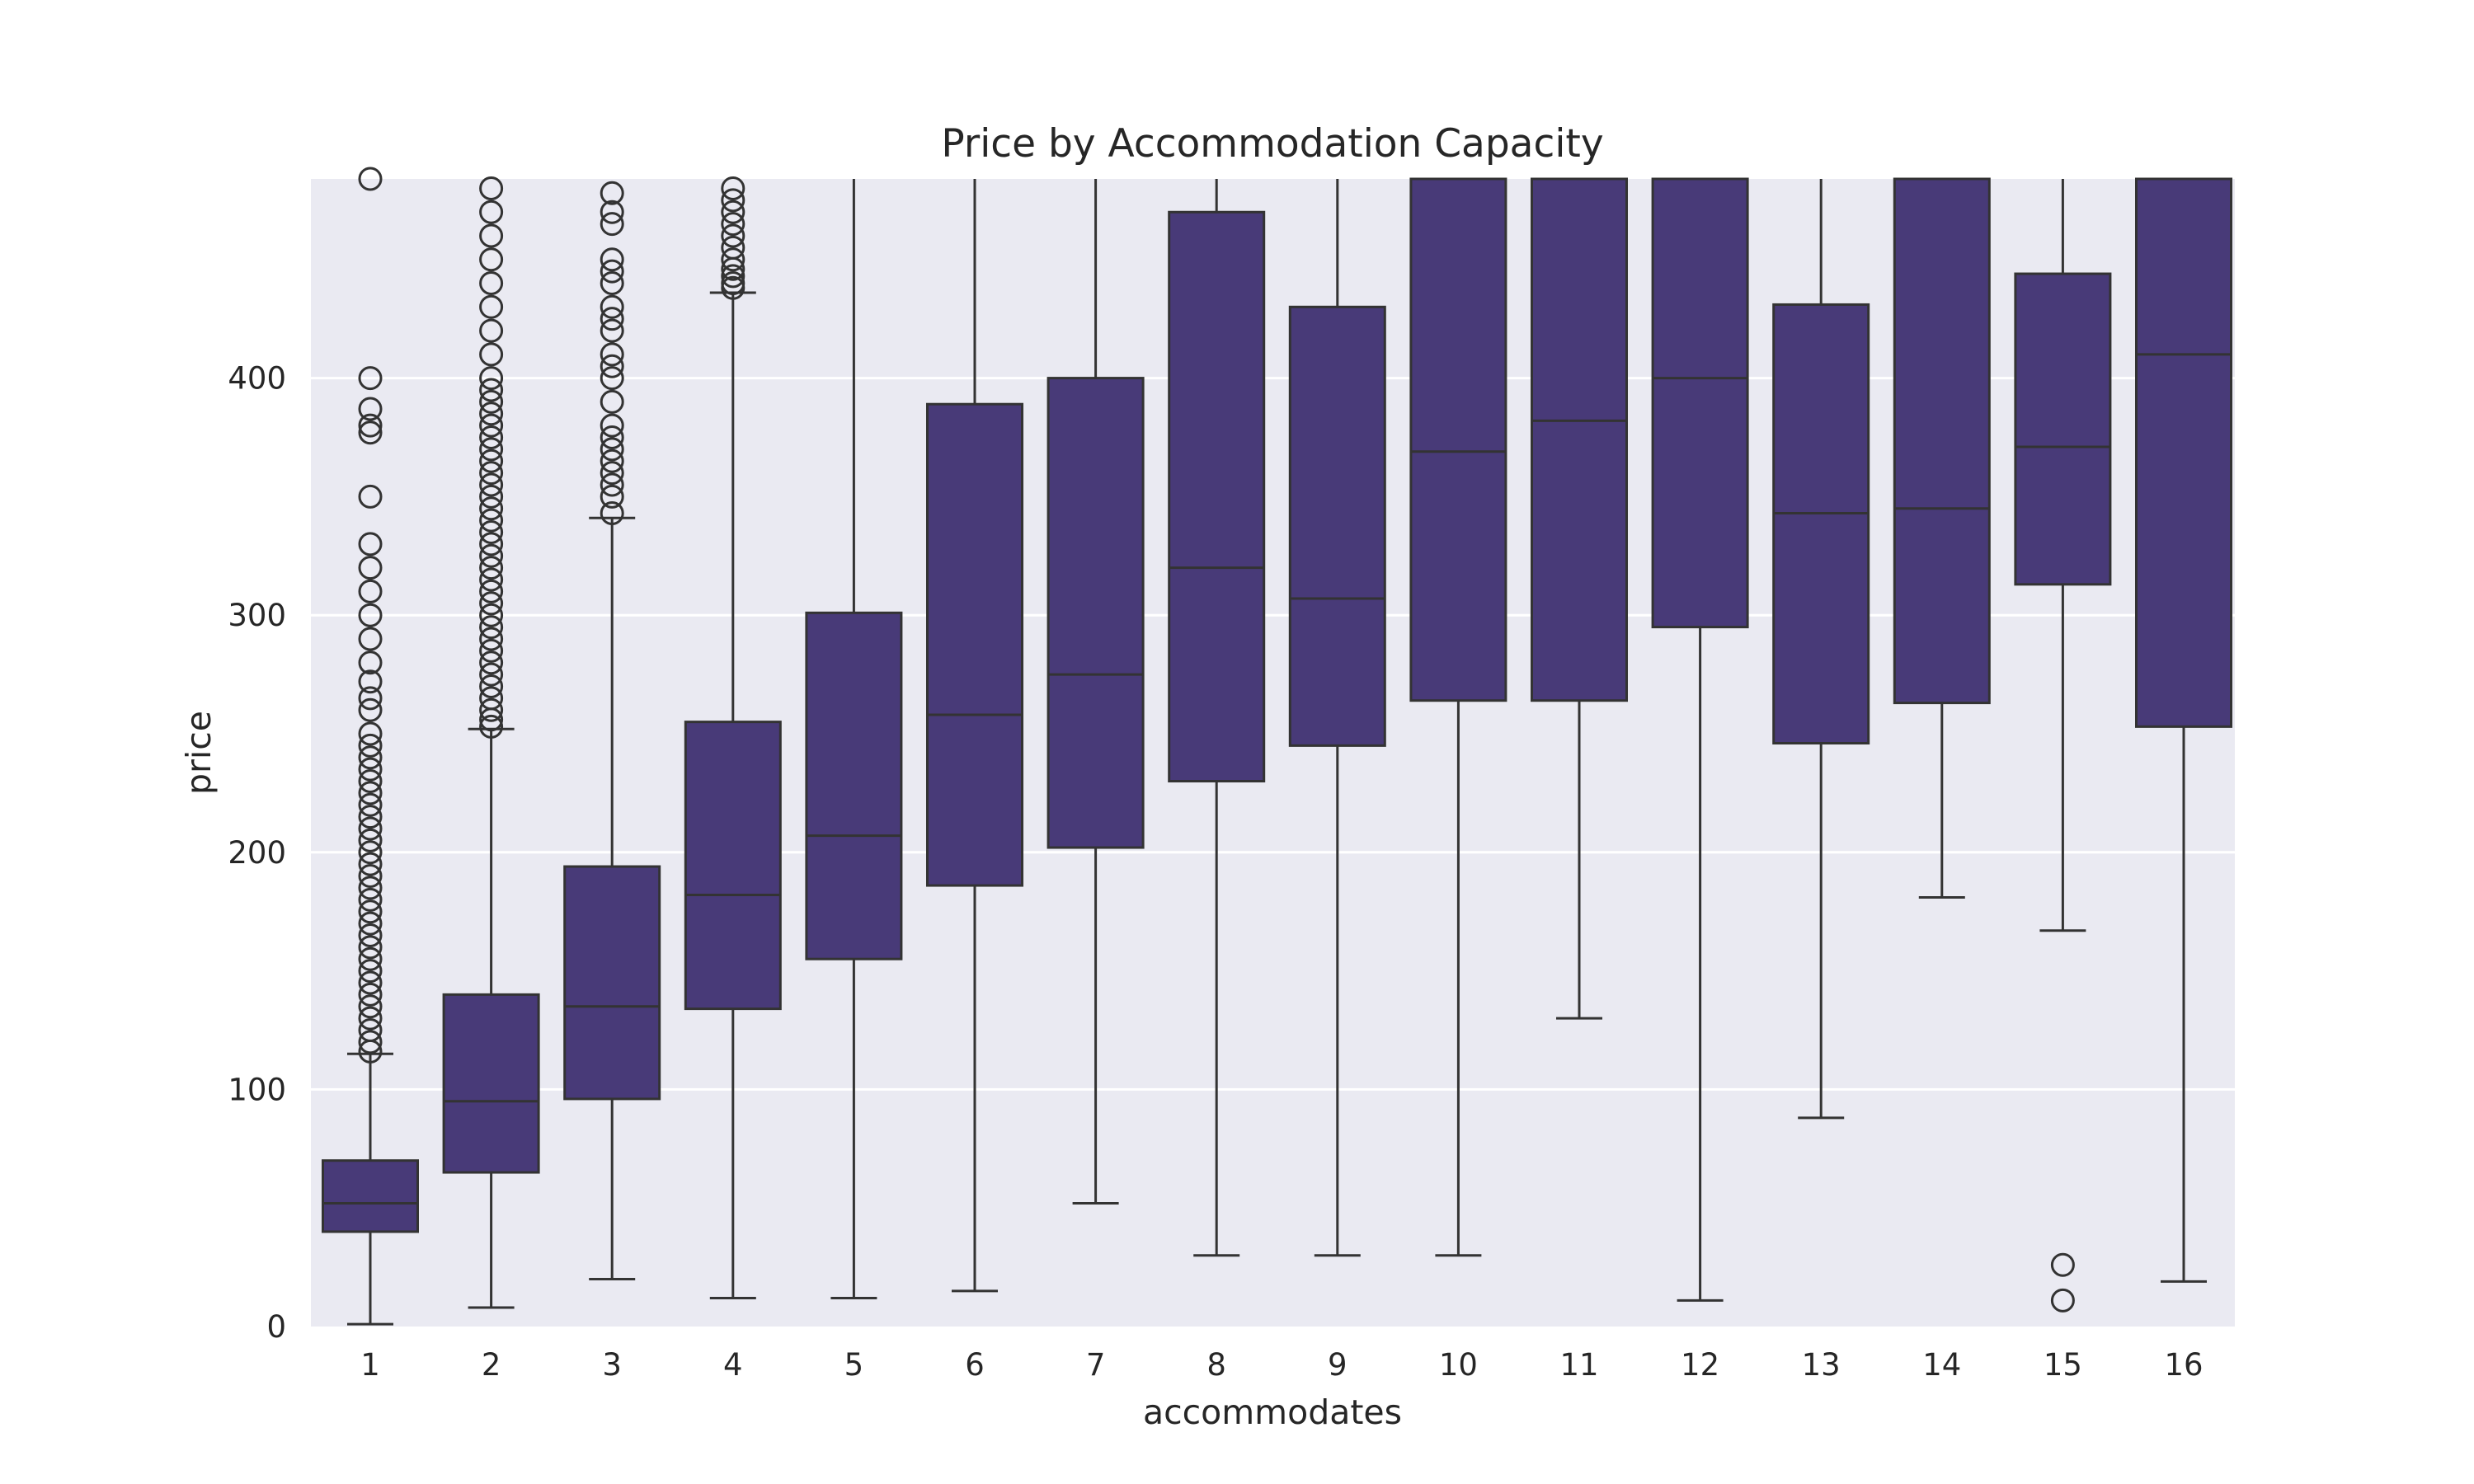 This screenshot has height=1484, width=2474. Describe the element at coordinates (1578, 1365) in the screenshot. I see `x-tick-label-11: 11` at that location.